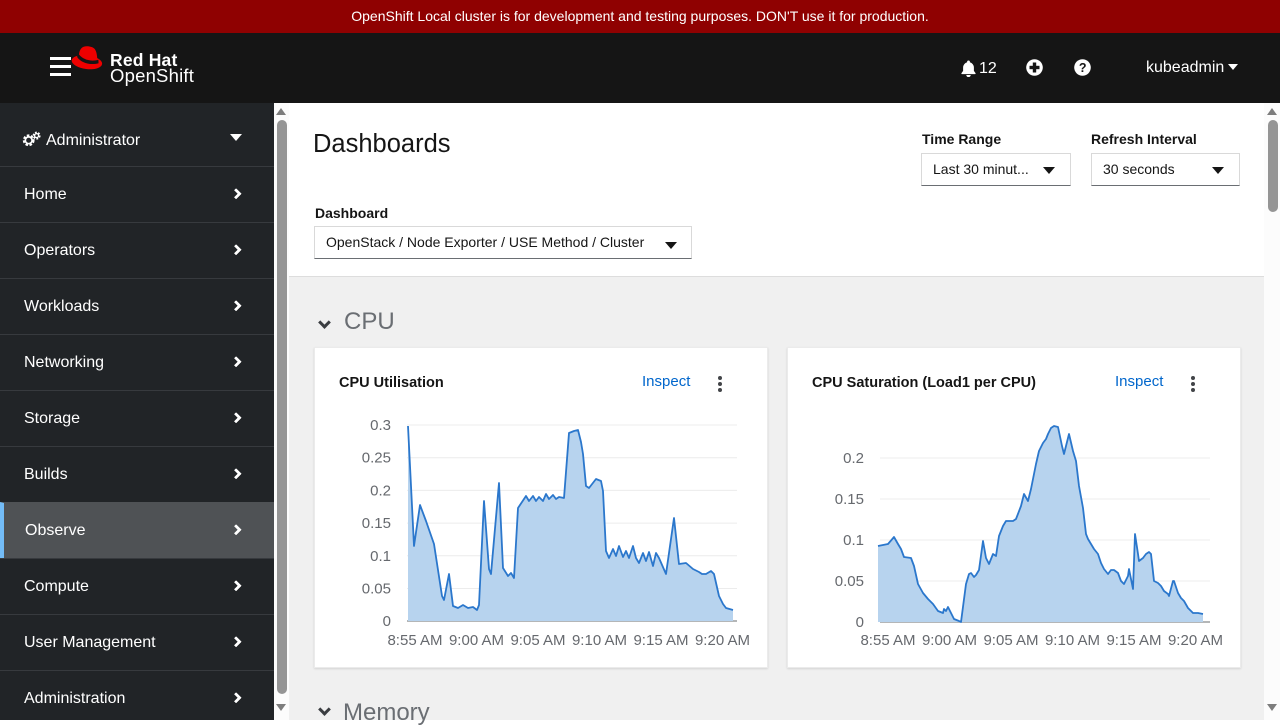 The height and width of the screenshot is (727, 1280). Describe the element at coordinates (376, 458) in the screenshot. I see `svg-text: 0.25` at that location.